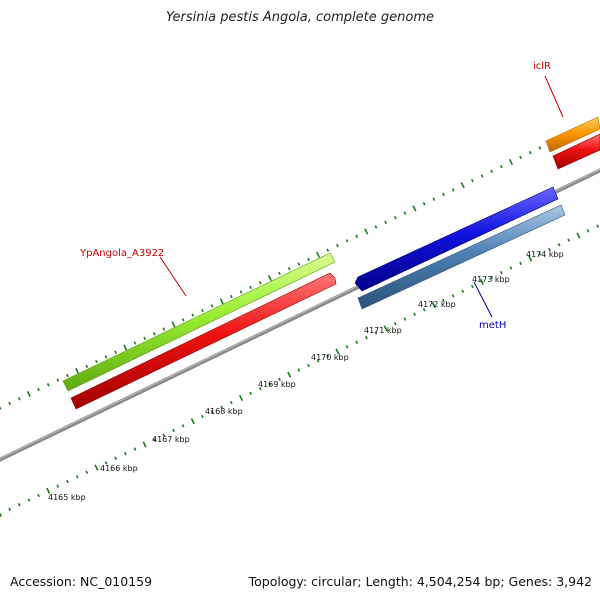  Describe the element at coordinates (121, 253) in the screenshot. I see `label-ypangola-a3922: YpAngola_A3922` at that location.